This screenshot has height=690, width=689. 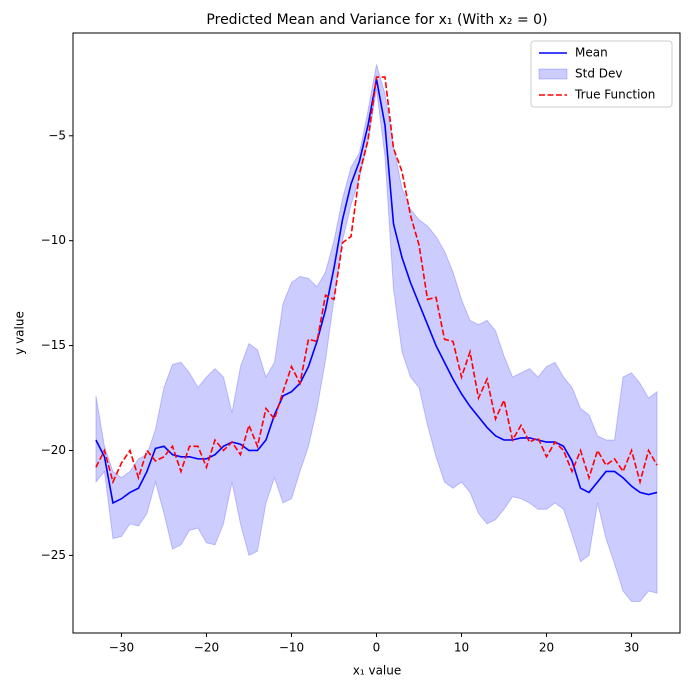 What do you see at coordinates (598, 74) in the screenshot?
I see `legend-label: Std Dev` at bounding box center [598, 74].